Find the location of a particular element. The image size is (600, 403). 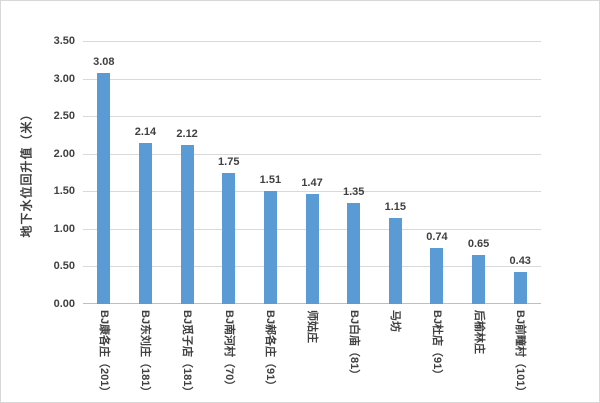

bar-value-label: 0.65 is located at coordinates (478, 244).